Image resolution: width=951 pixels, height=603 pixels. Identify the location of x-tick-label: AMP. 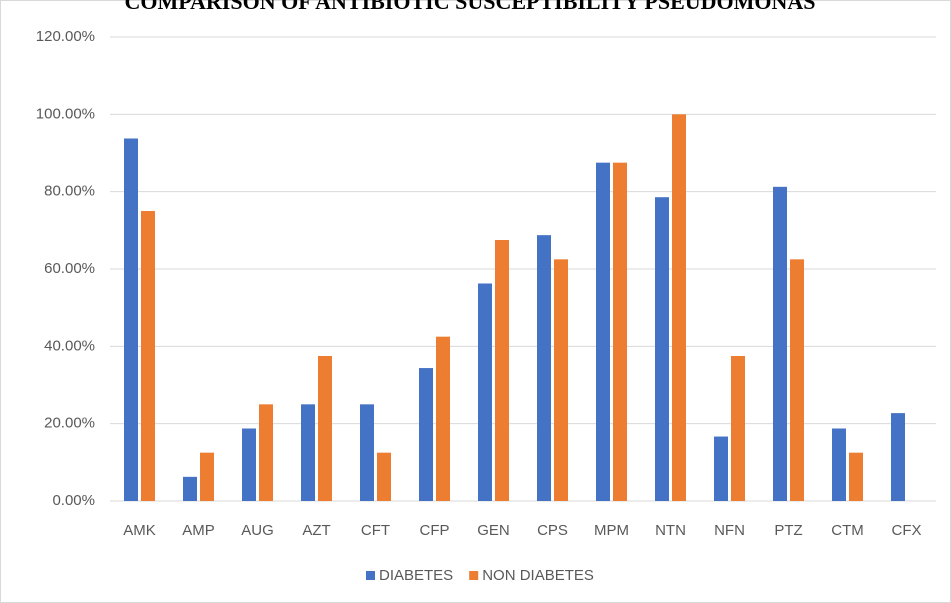
(198, 530).